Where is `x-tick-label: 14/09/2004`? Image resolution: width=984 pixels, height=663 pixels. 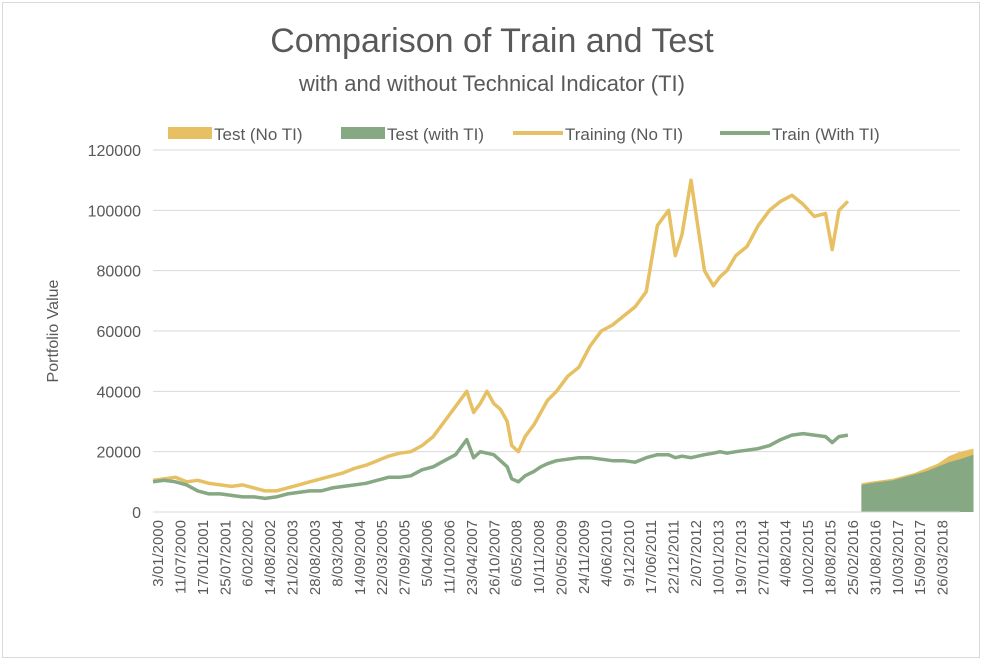 x-tick-label: 14/09/2004 is located at coordinates (360, 557).